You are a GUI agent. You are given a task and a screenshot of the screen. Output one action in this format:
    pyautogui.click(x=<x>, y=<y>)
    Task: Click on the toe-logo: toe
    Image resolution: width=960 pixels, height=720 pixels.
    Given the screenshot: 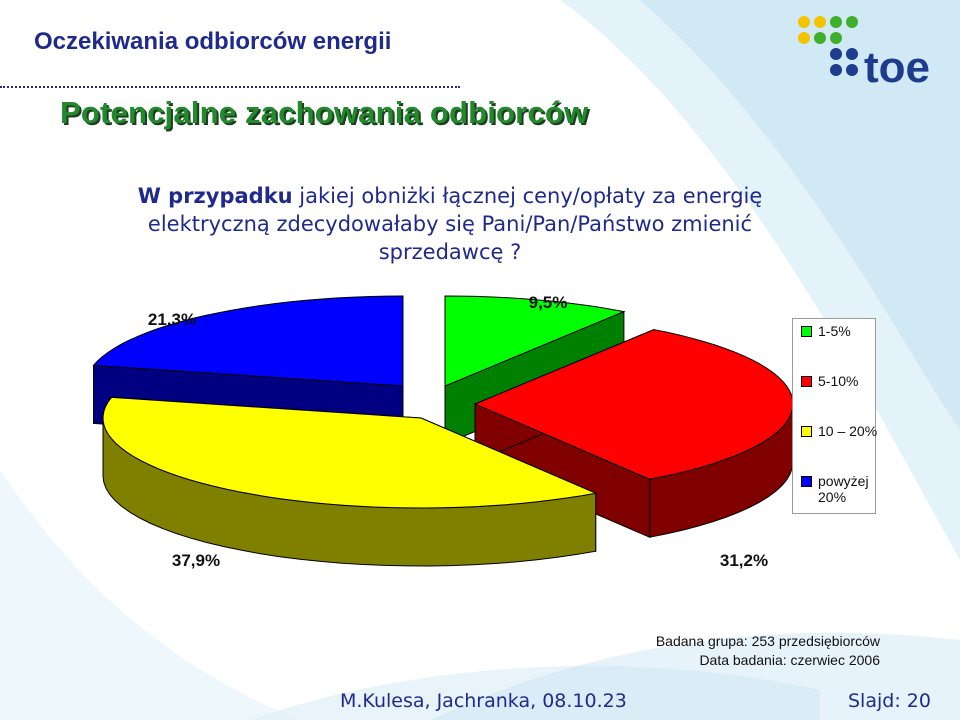 What is the action you would take?
    pyautogui.click(x=864, y=52)
    